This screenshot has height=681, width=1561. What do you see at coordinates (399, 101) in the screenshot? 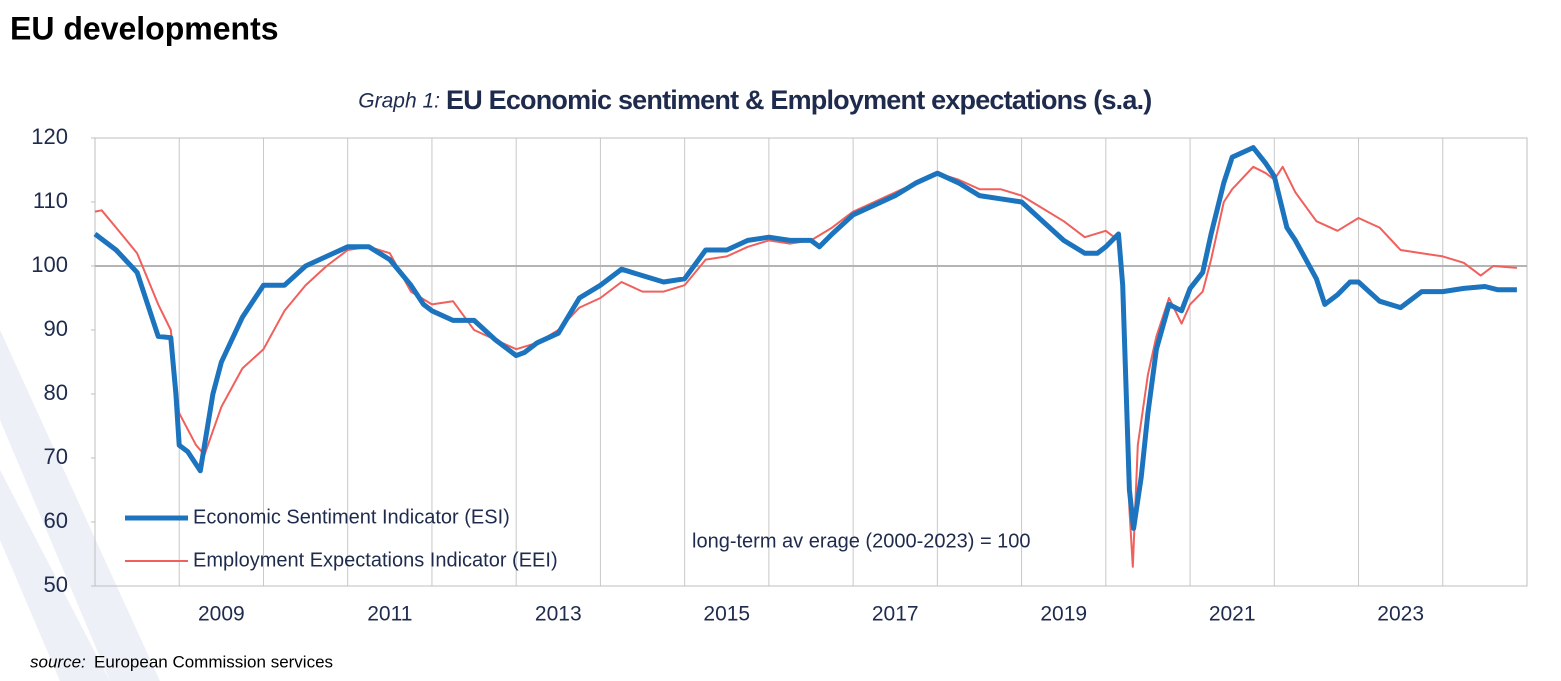
I see `chart-title-prefix: Graph 1:` at bounding box center [399, 101].